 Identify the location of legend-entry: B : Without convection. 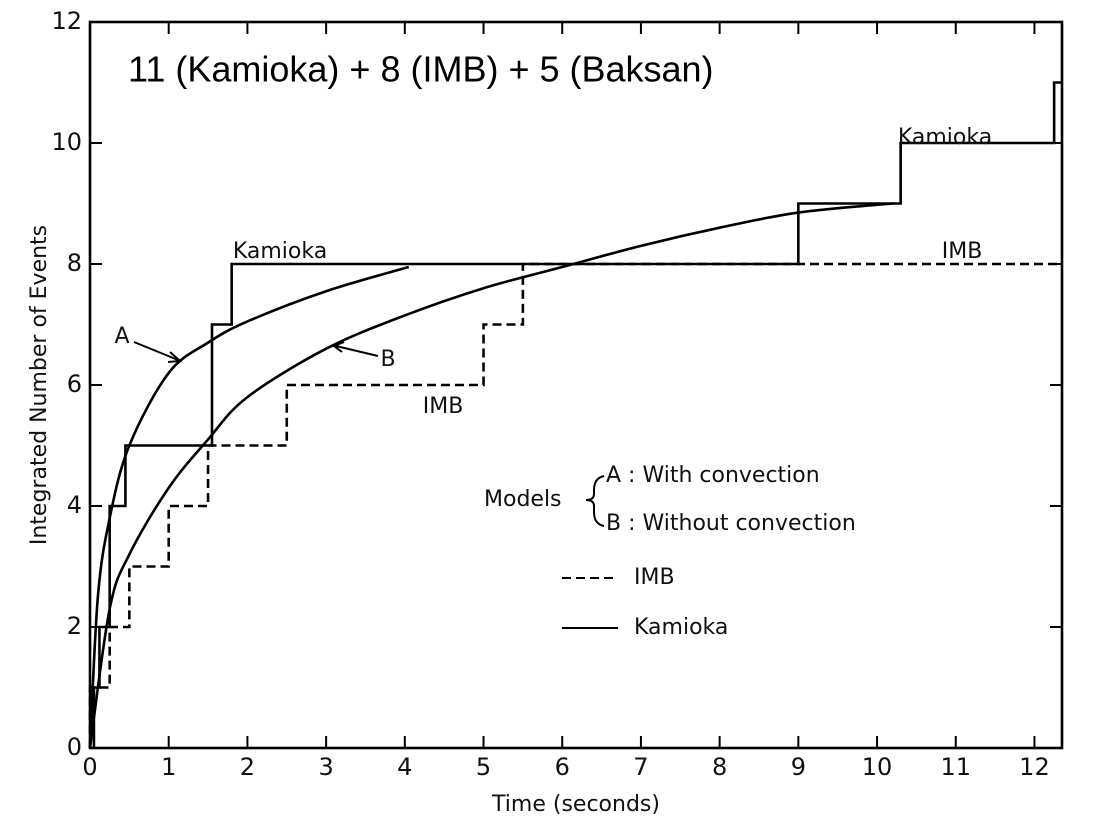
(731, 523).